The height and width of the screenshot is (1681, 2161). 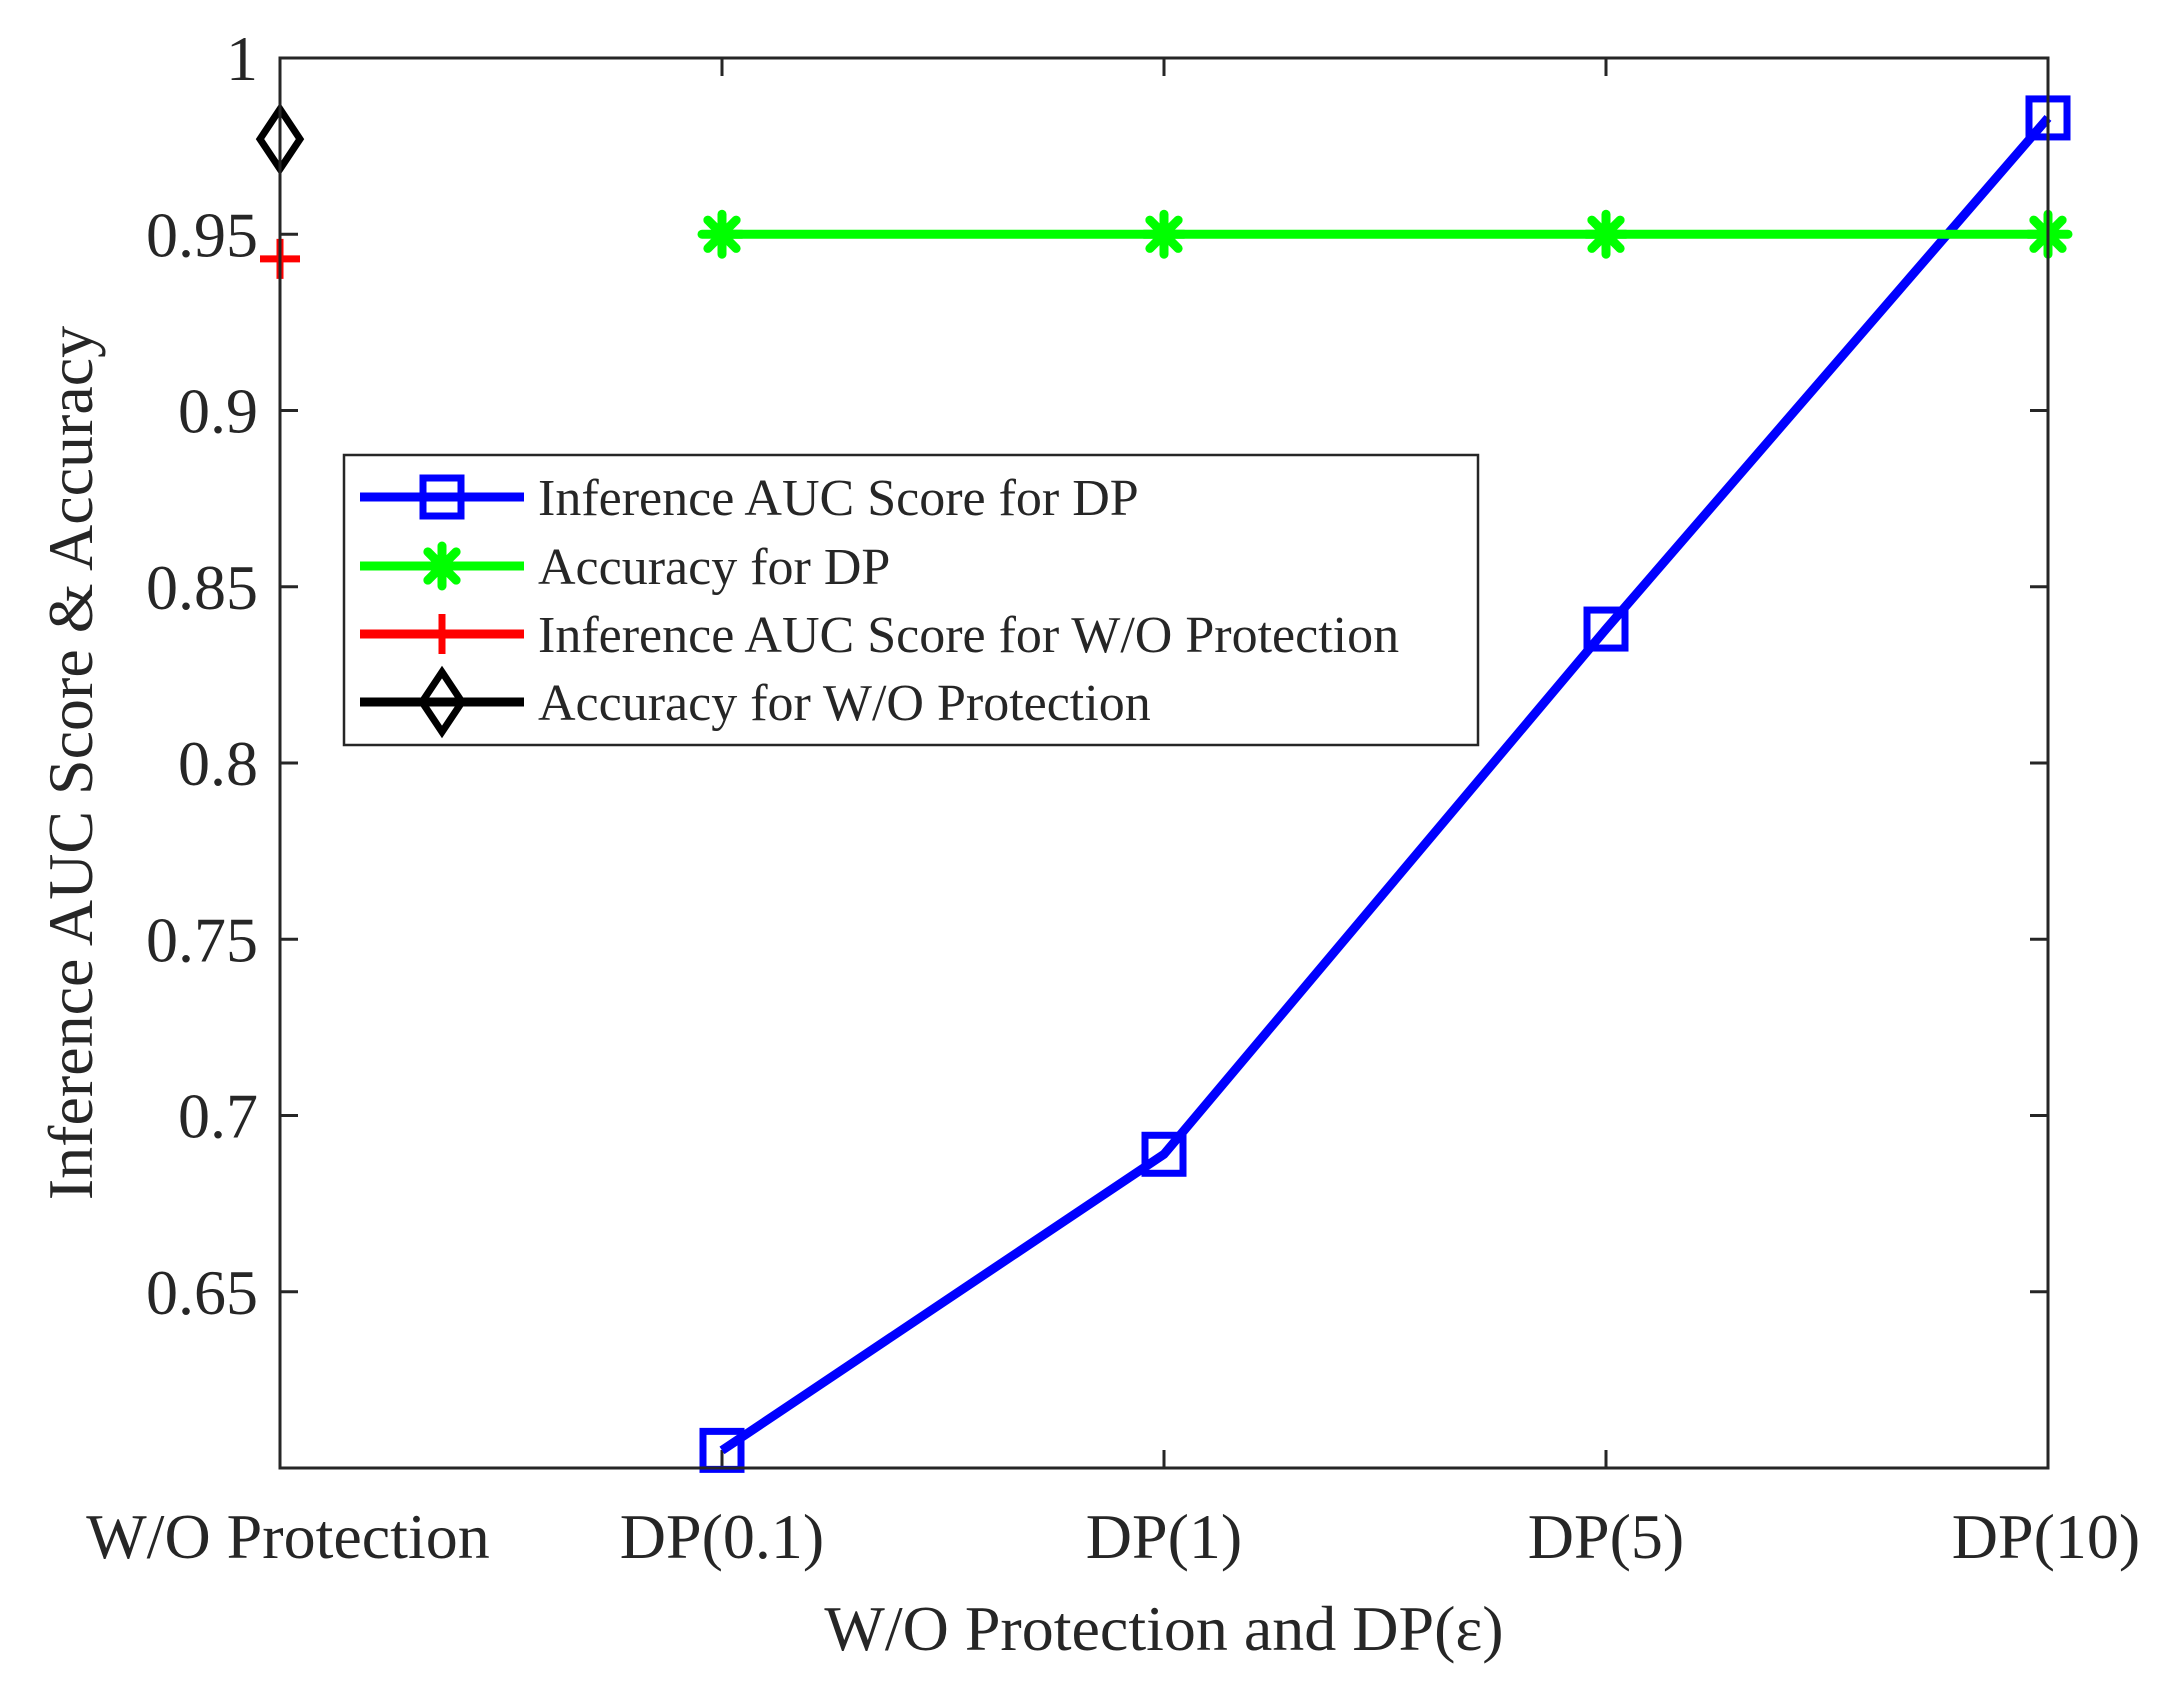 I want to click on y-tick-label-0-65: 0.65, so click(x=202, y=1292).